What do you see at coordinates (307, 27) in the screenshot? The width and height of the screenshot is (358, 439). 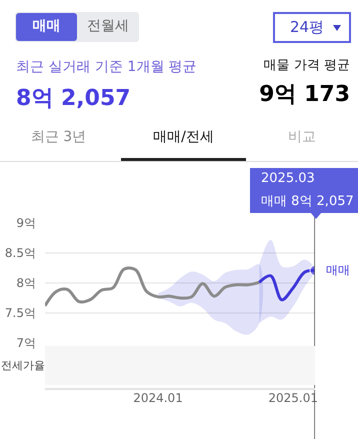 I see `text: 24평` at bounding box center [307, 27].